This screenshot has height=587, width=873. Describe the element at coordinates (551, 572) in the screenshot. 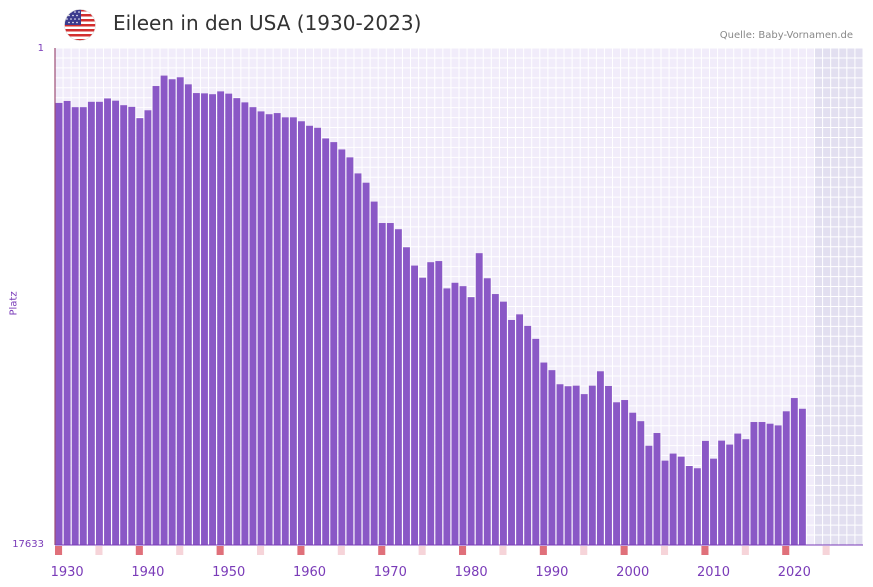

I see `x-tick-label: 1990` at that location.